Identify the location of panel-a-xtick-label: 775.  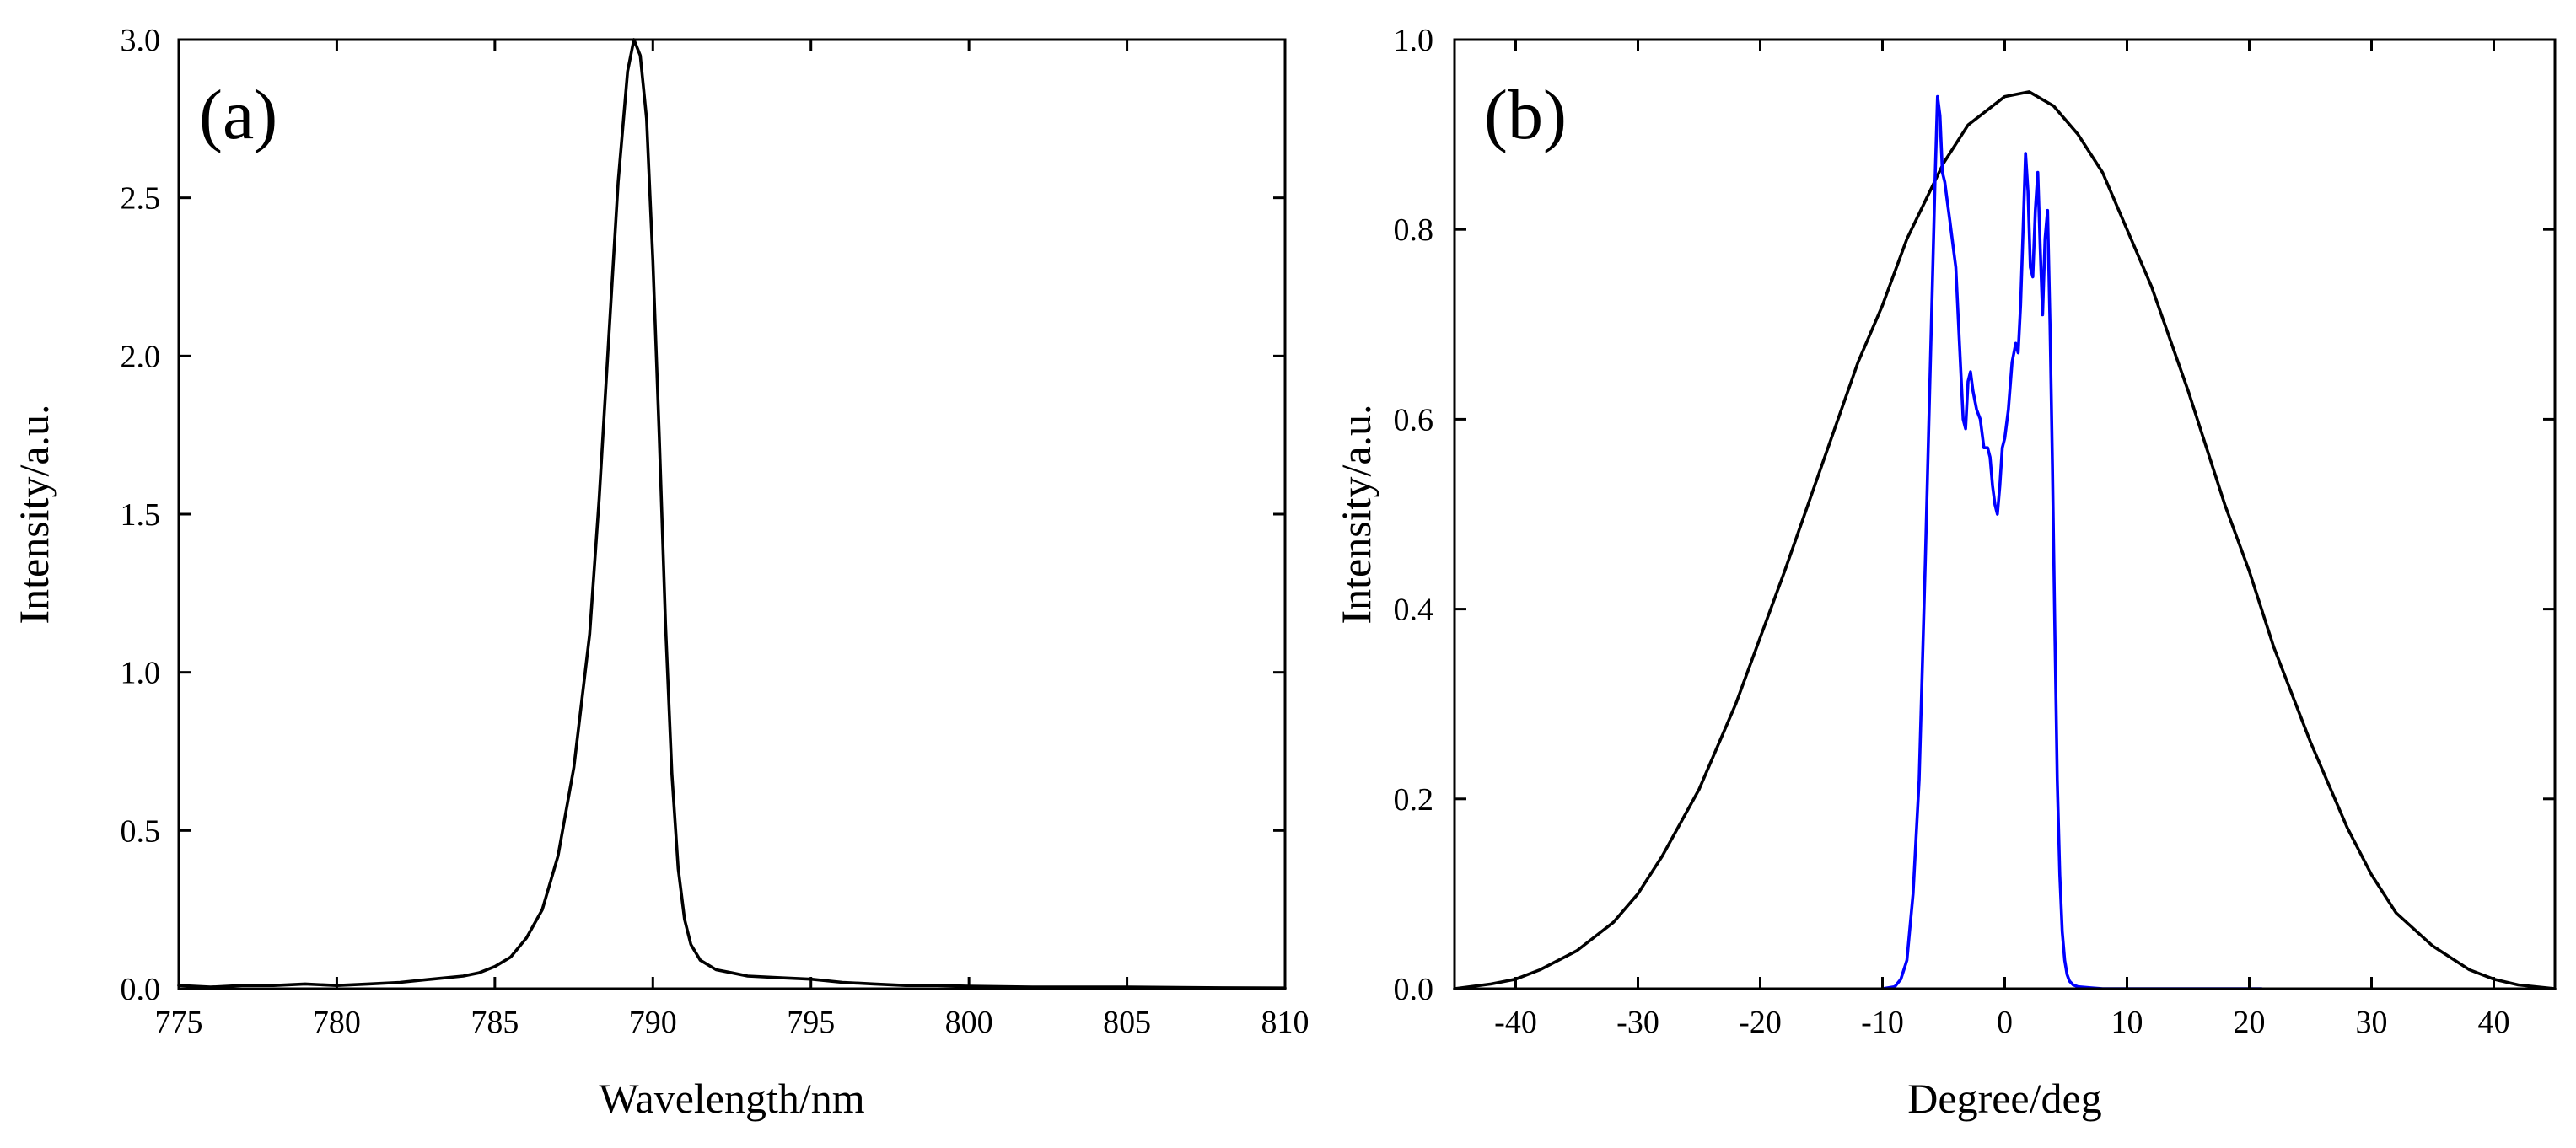
(179, 1022).